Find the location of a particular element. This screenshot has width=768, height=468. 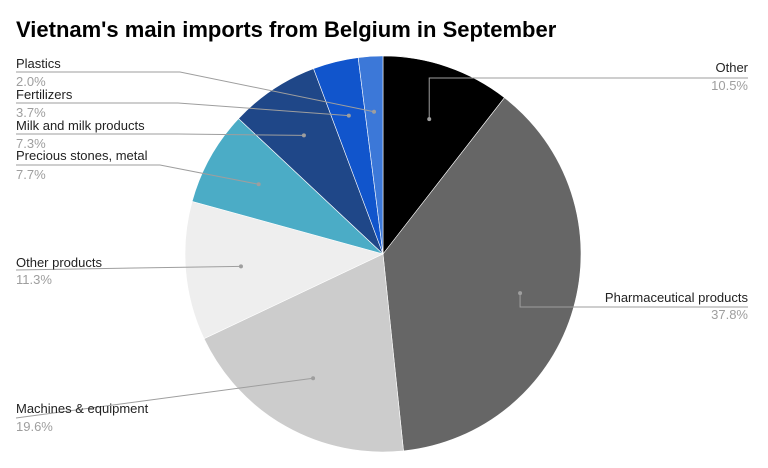

slice-label-machines-equipment: Machines & equipment is located at coordinates (82, 408).